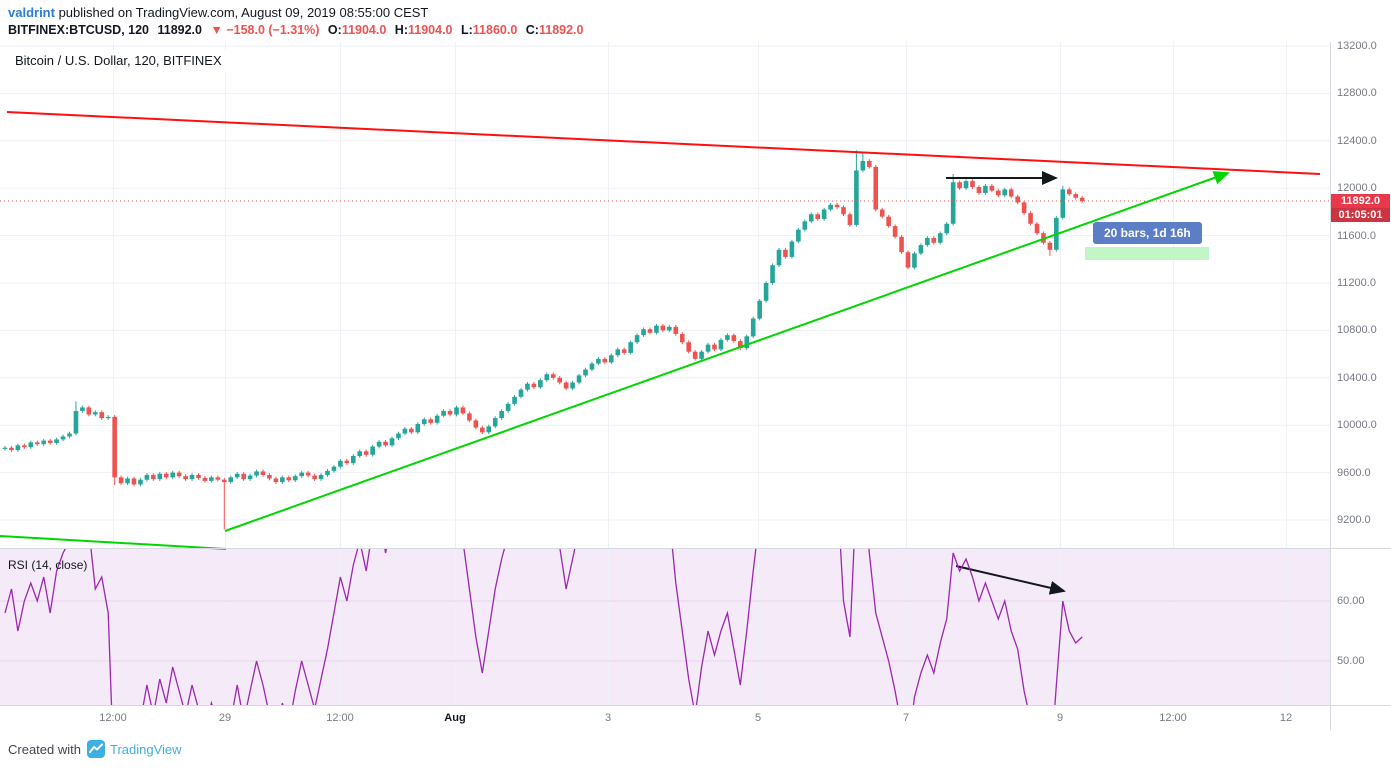  Describe the element at coordinates (179, 30) in the screenshot. I see `last-price: 11892.0` at that location.